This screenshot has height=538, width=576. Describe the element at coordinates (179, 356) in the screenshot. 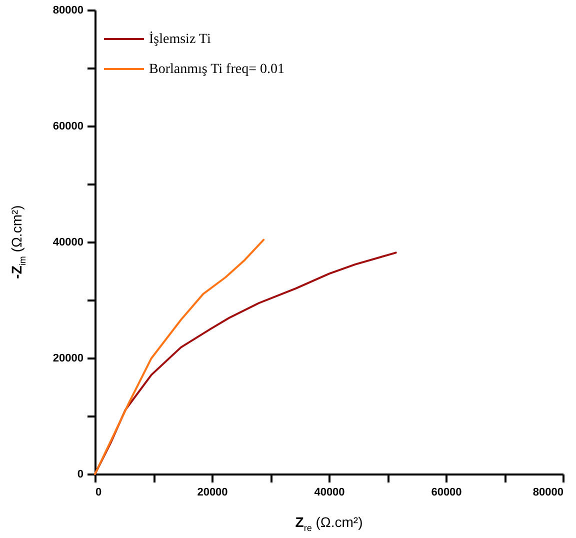

I see `line-series` at that location.